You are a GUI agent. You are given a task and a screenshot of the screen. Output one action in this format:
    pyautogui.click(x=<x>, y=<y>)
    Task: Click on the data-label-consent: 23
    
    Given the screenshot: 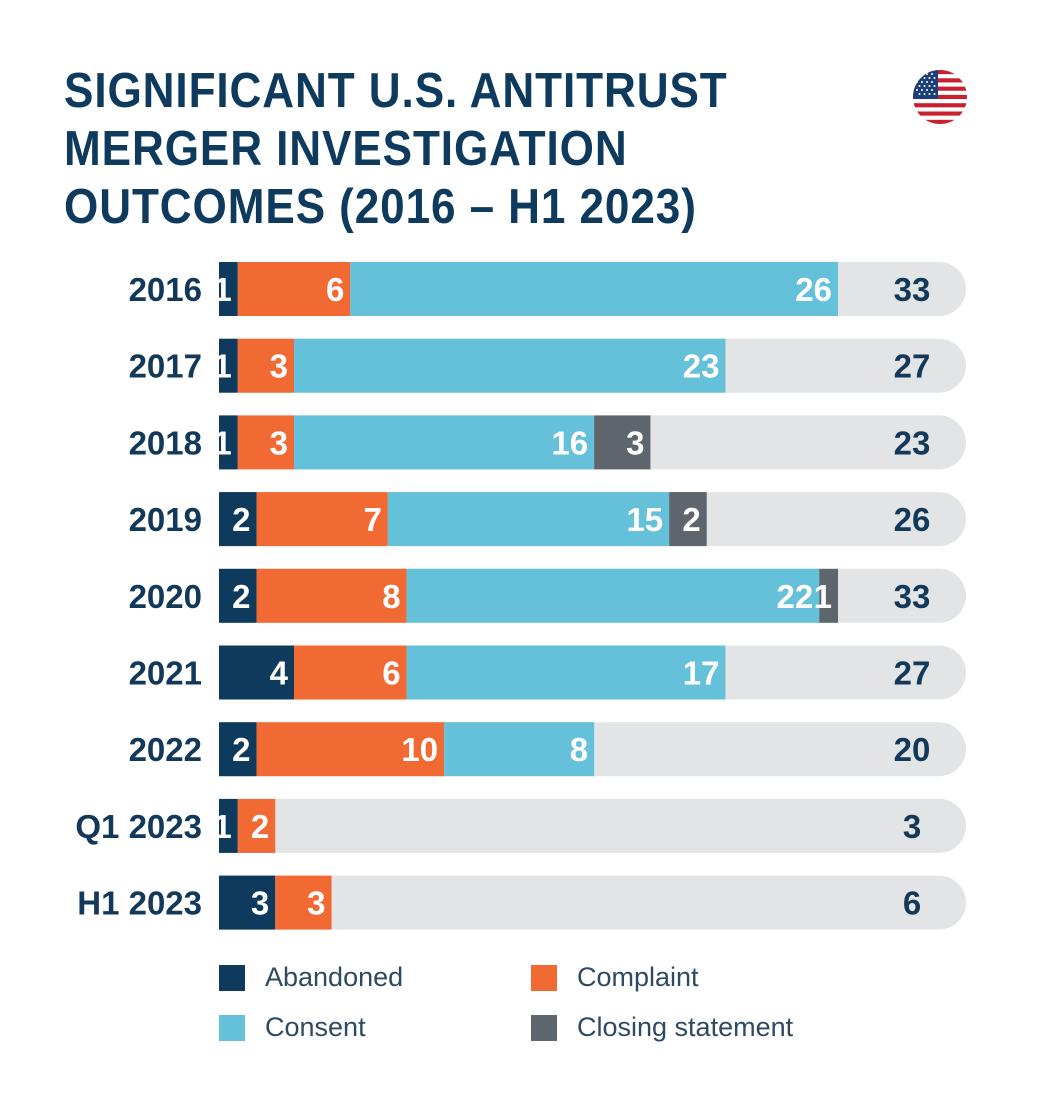 What is the action you would take?
    pyautogui.click(x=701, y=366)
    